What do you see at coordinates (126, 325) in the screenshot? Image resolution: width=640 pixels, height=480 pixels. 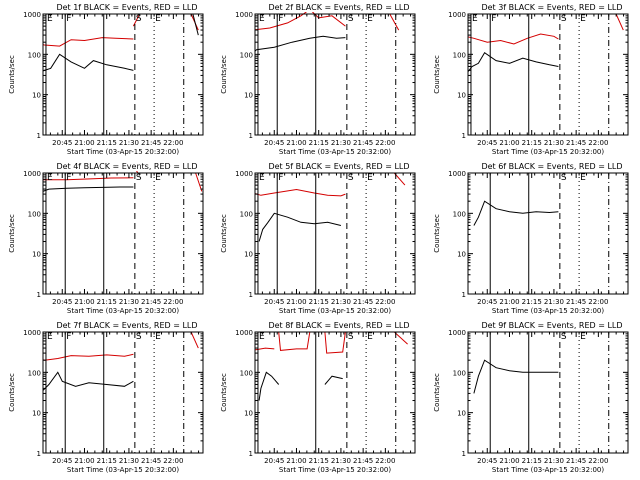 I see `chart-title: Det 7f BLACK = Events, RED = LLD` at bounding box center [126, 325].